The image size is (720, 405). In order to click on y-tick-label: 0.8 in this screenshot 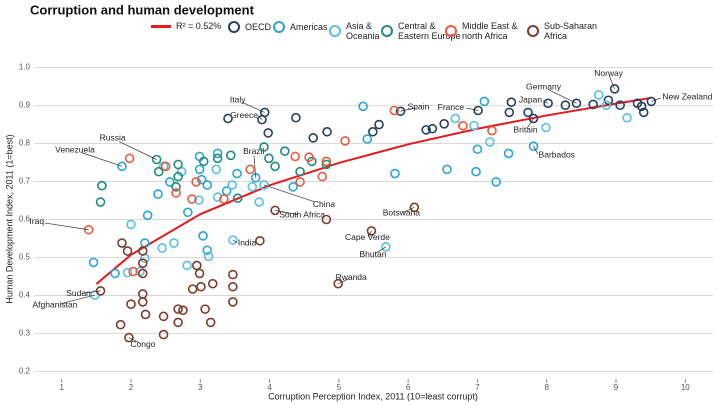, I will do `click(25, 143)`.